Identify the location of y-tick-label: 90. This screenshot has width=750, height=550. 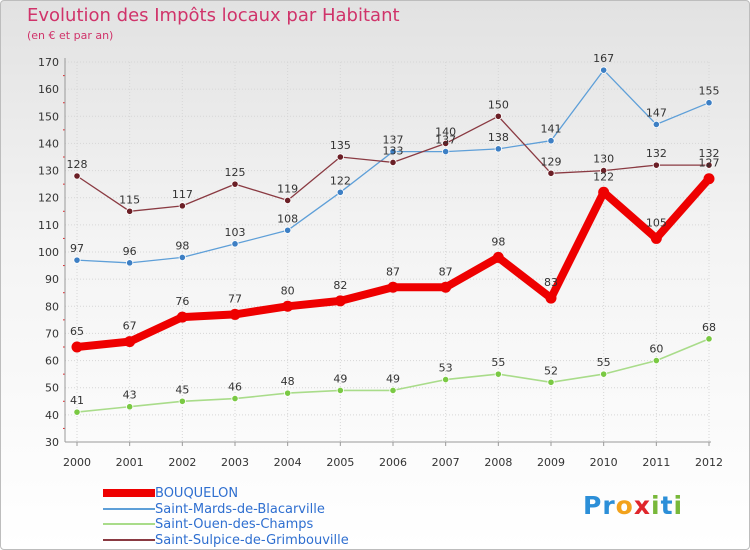
(52, 279).